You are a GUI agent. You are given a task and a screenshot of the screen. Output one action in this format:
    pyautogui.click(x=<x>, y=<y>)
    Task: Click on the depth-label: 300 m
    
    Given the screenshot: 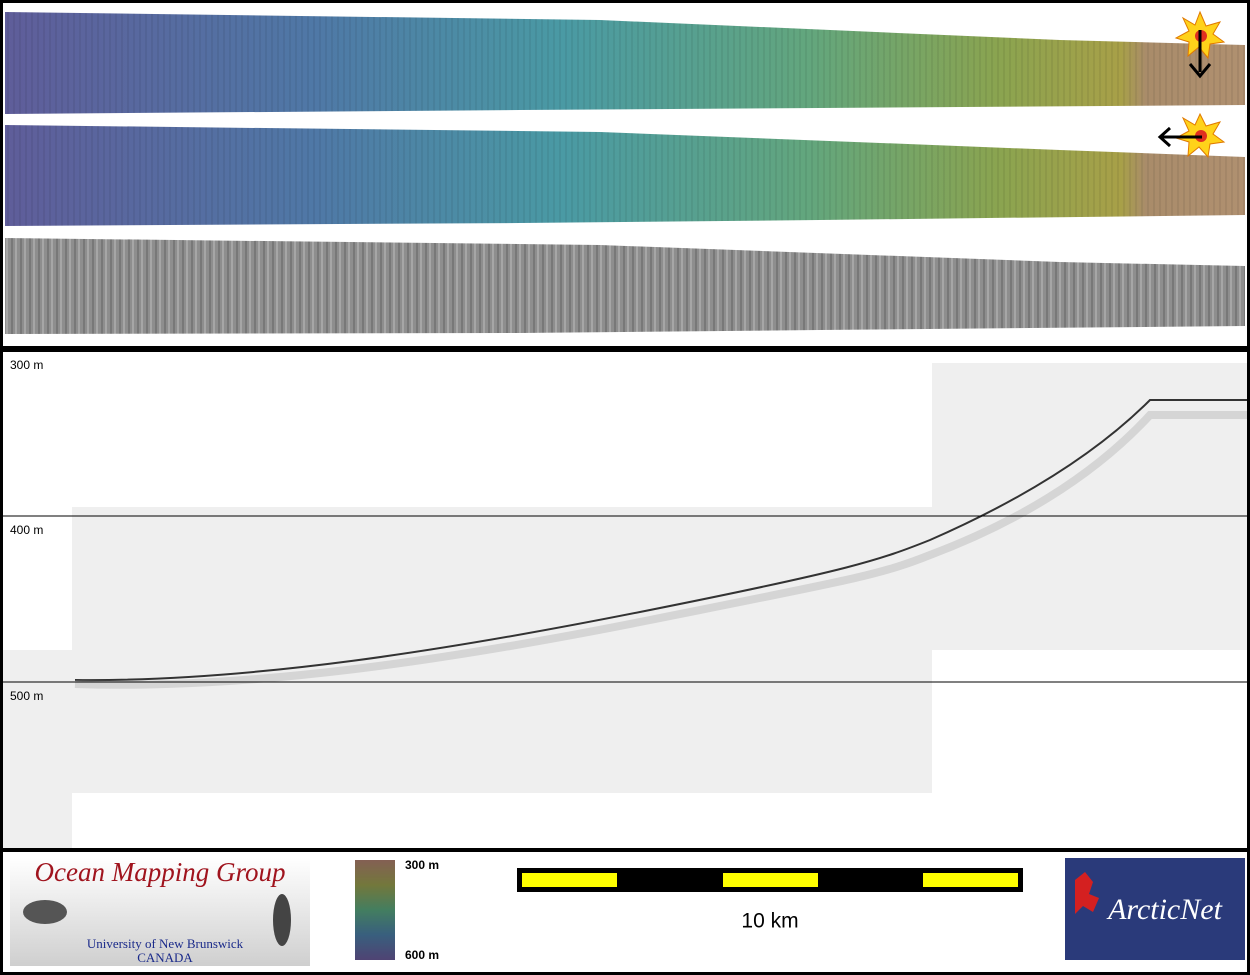 What is the action you would take?
    pyautogui.click(x=26, y=365)
    